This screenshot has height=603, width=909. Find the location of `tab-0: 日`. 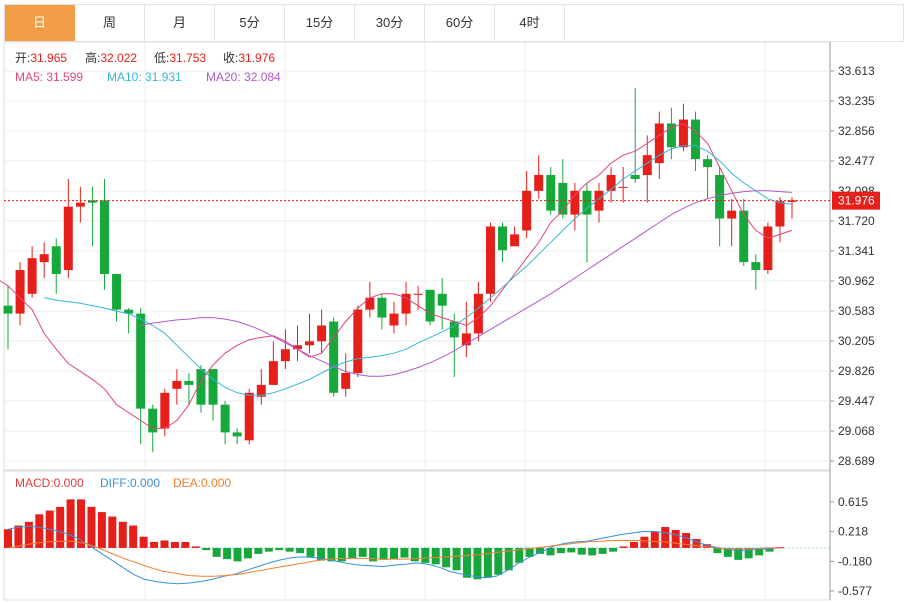

tab-0: 日 is located at coordinates (40, 23).